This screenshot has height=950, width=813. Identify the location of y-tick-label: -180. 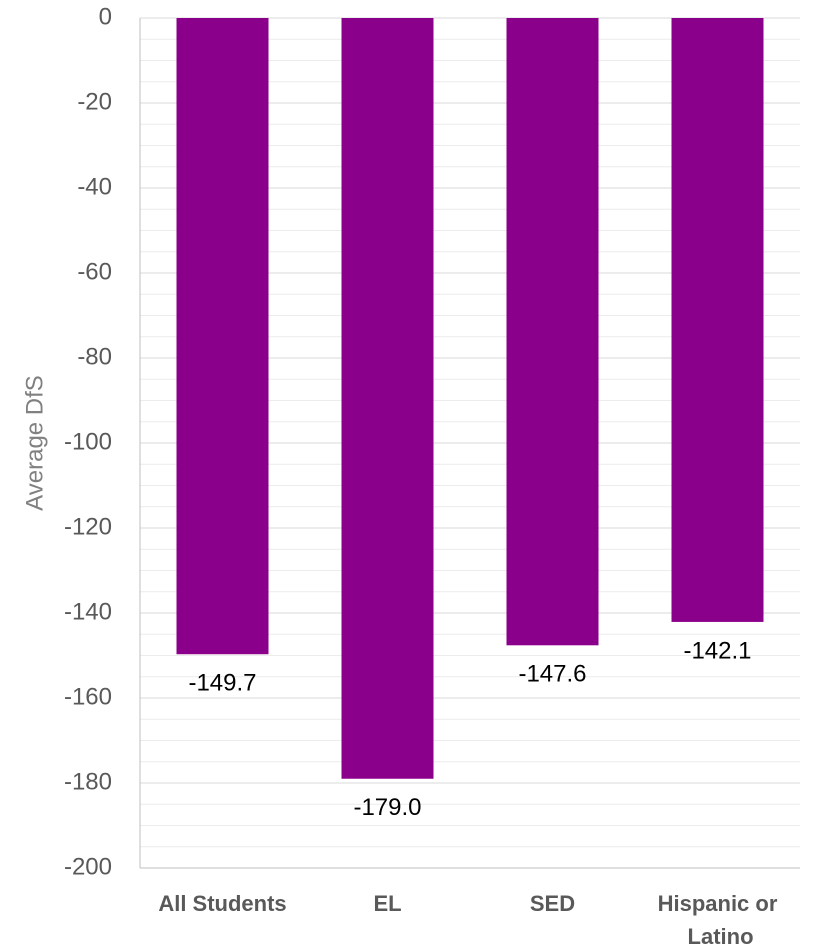
(88, 781).